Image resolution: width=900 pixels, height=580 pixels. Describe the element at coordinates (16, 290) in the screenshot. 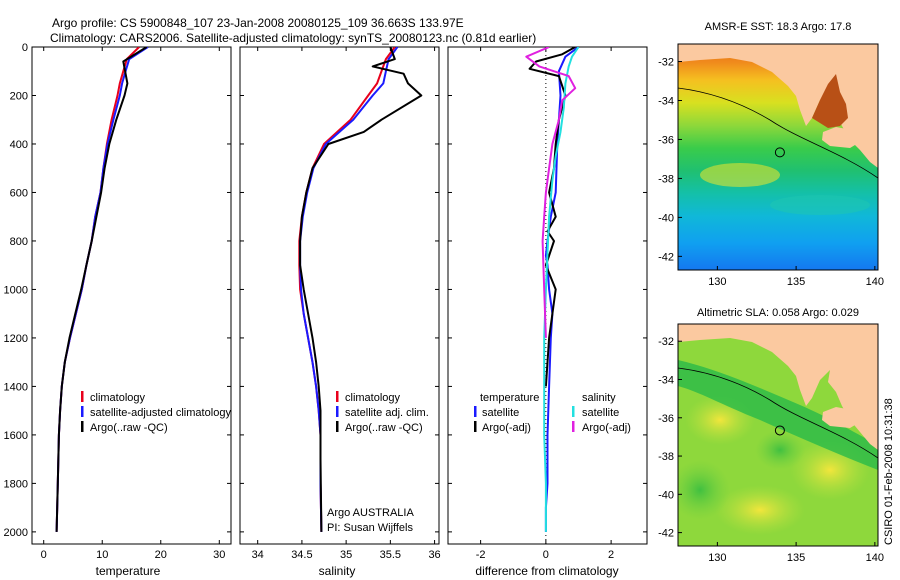

I see `depth-tick-label: 1000` at that location.